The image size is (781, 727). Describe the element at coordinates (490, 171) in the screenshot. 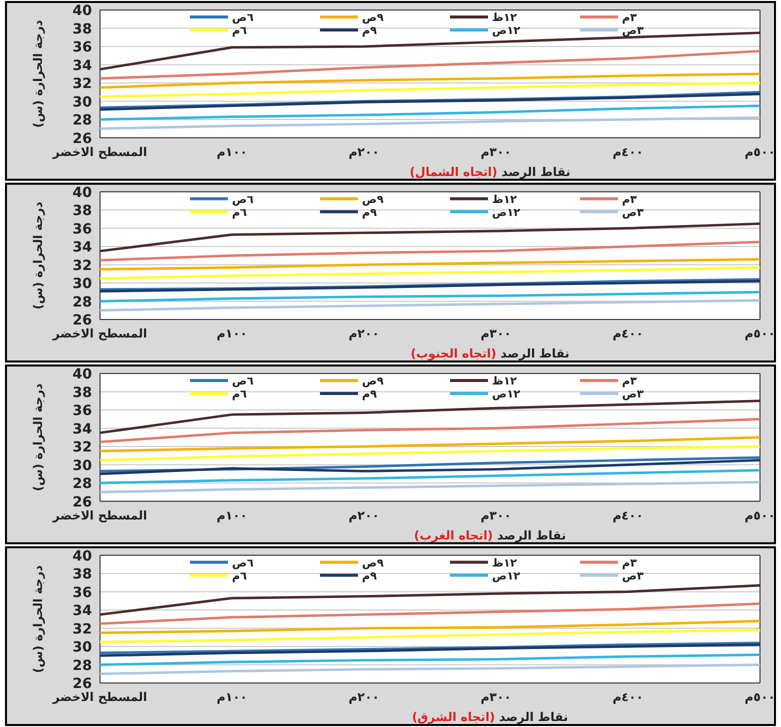

I see `x-axis-title: نقاط الرصد (اتجاه الشمال)` at that location.